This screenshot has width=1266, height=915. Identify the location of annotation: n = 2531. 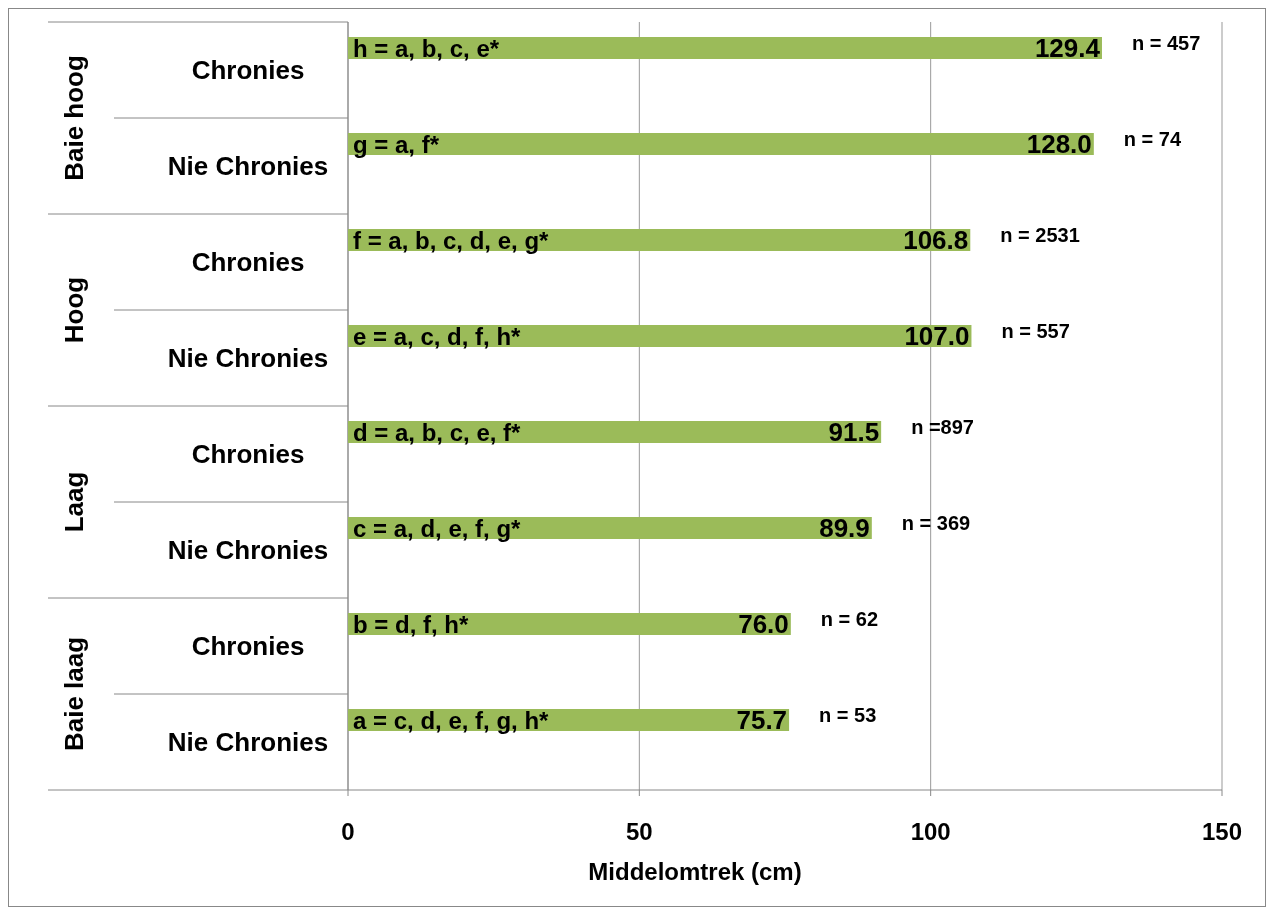
(1040, 235).